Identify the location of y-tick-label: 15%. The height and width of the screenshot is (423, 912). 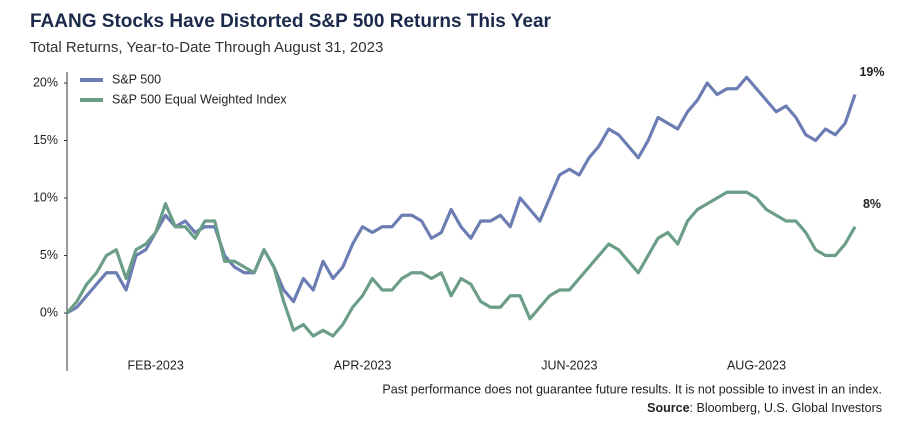
(45, 140).